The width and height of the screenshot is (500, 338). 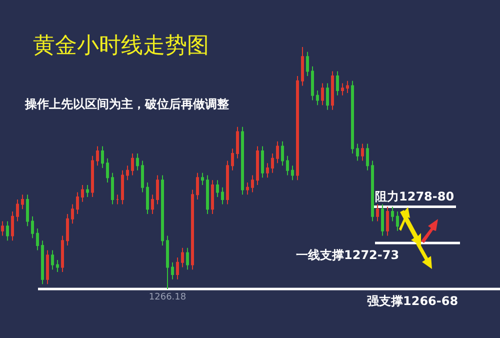 I want to click on chart-title: 黄金小时线走势图, so click(x=121, y=46).